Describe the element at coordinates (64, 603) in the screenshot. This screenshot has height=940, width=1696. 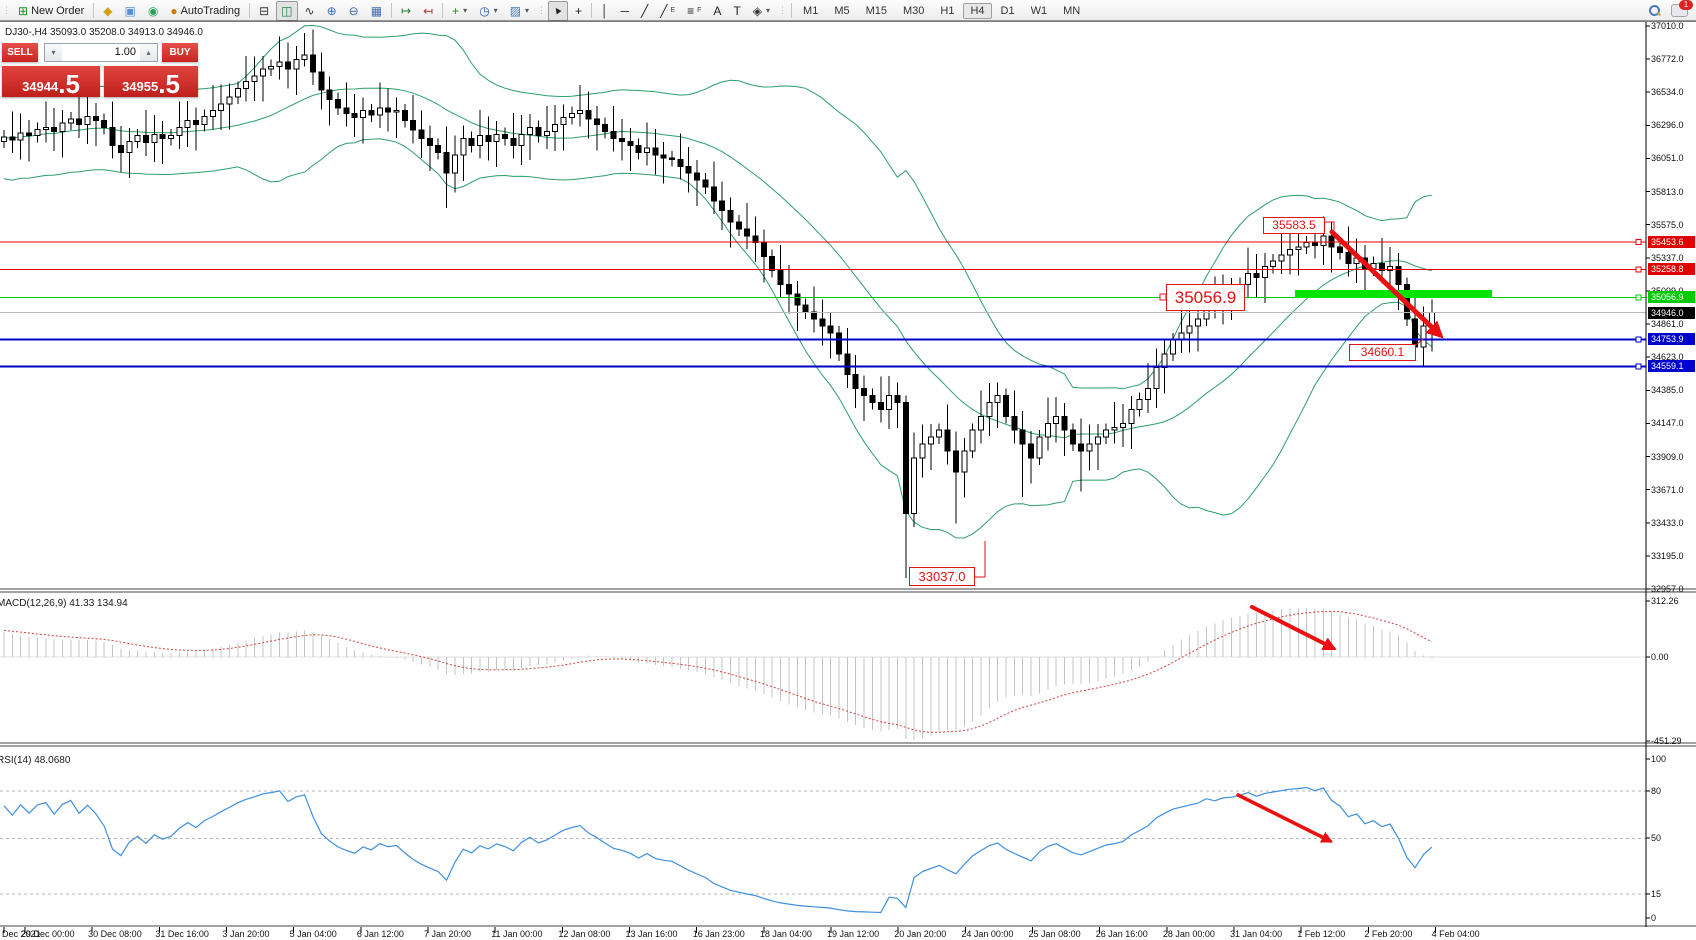
I see `macd-indicator-label: MACD(12,26,9) 41.33 134.94` at that location.